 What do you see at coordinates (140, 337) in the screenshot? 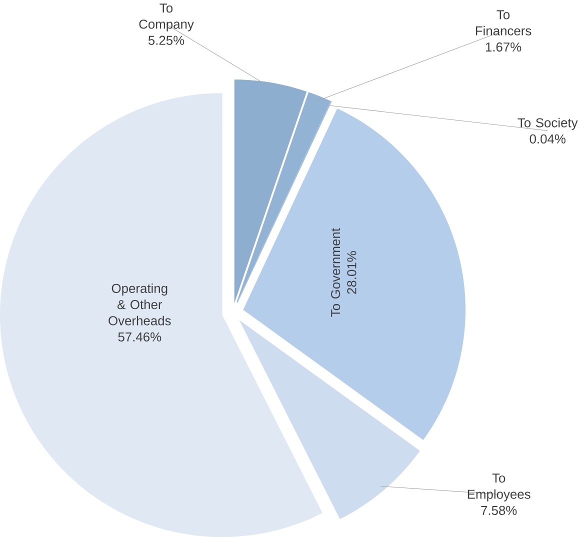
I see `data-label: 57.46%` at bounding box center [140, 337].